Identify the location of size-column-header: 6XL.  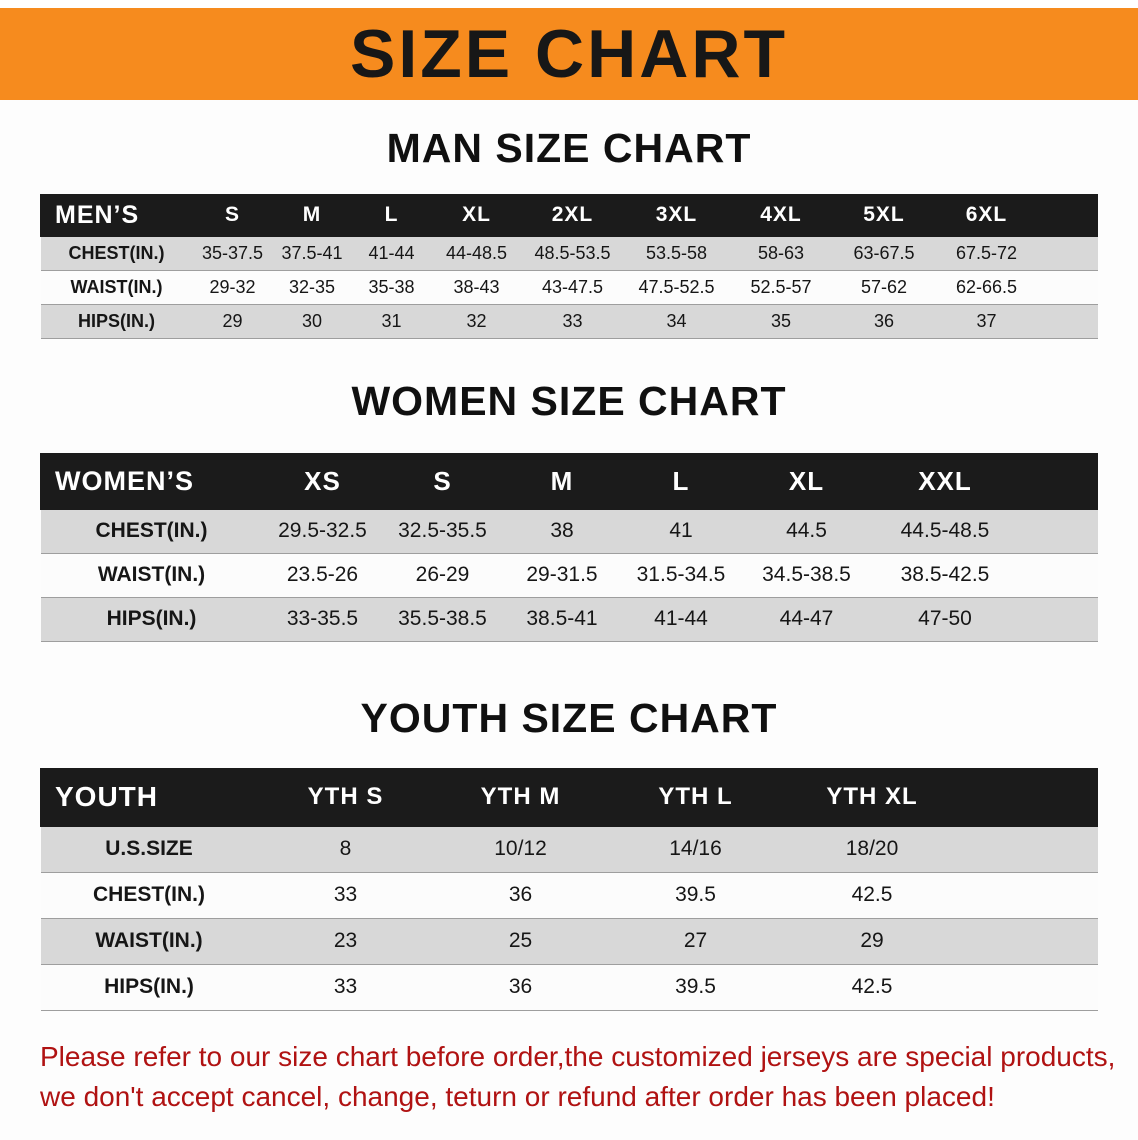
(1016, 215).